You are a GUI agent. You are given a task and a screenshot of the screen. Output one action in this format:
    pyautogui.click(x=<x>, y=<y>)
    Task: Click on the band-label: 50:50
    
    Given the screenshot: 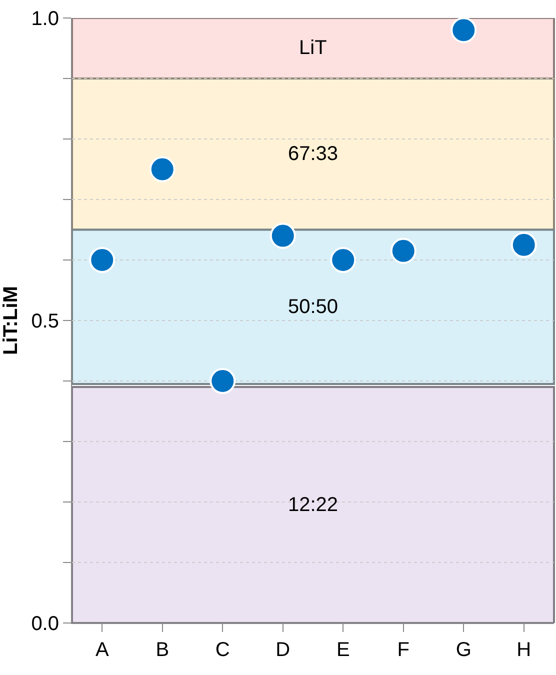 What is the action you would take?
    pyautogui.click(x=313, y=307)
    